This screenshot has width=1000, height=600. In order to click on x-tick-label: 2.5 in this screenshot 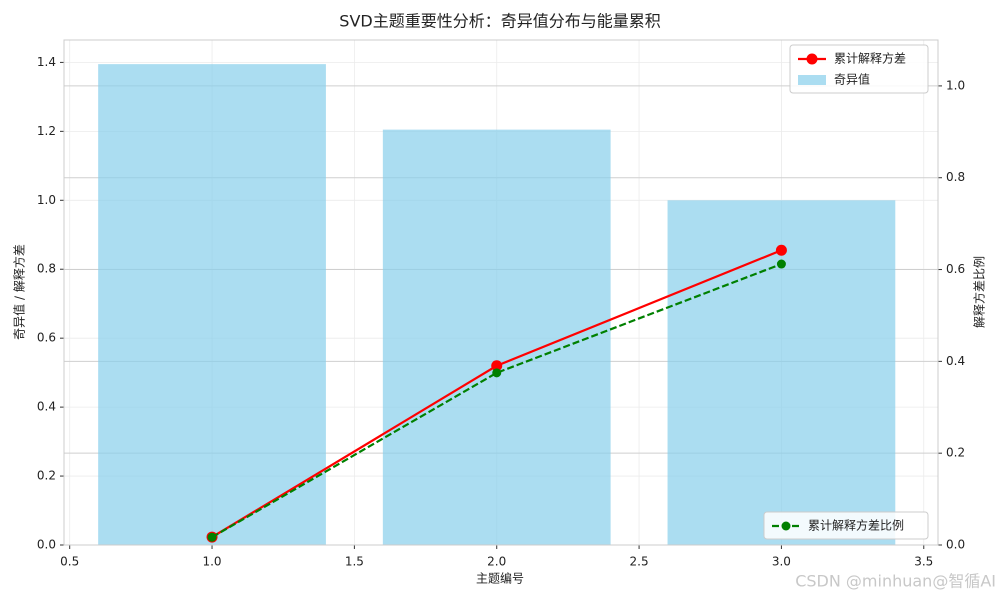, I will do `click(639, 562)`.